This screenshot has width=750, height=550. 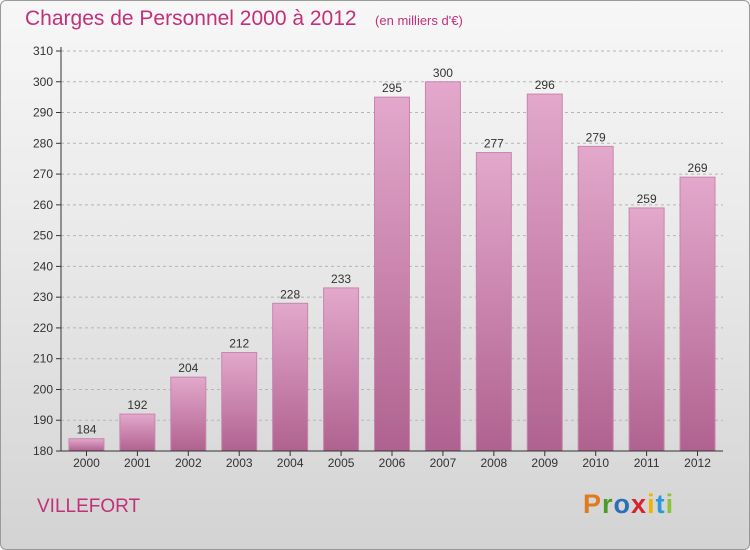 What do you see at coordinates (493, 463) in the screenshot?
I see `x-tick-label: 2008` at bounding box center [493, 463].